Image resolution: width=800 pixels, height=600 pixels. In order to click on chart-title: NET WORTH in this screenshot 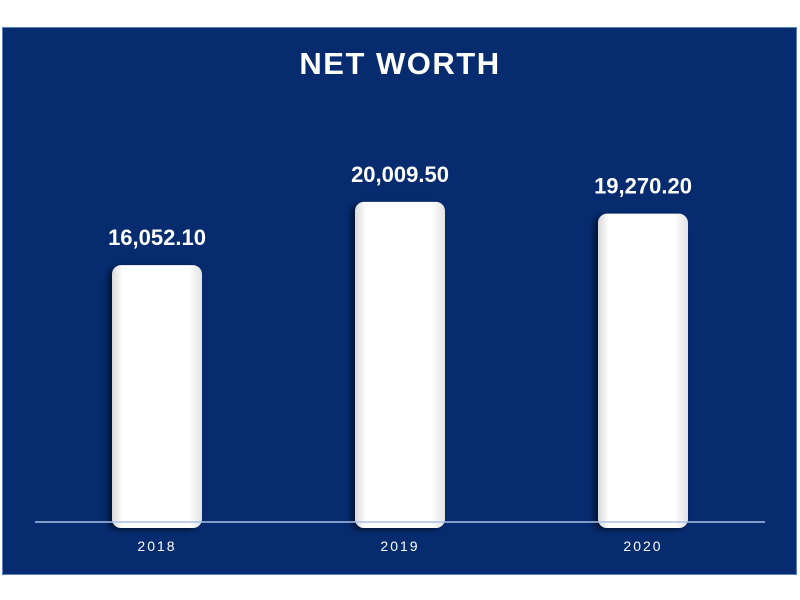, I will do `click(400, 63)`.